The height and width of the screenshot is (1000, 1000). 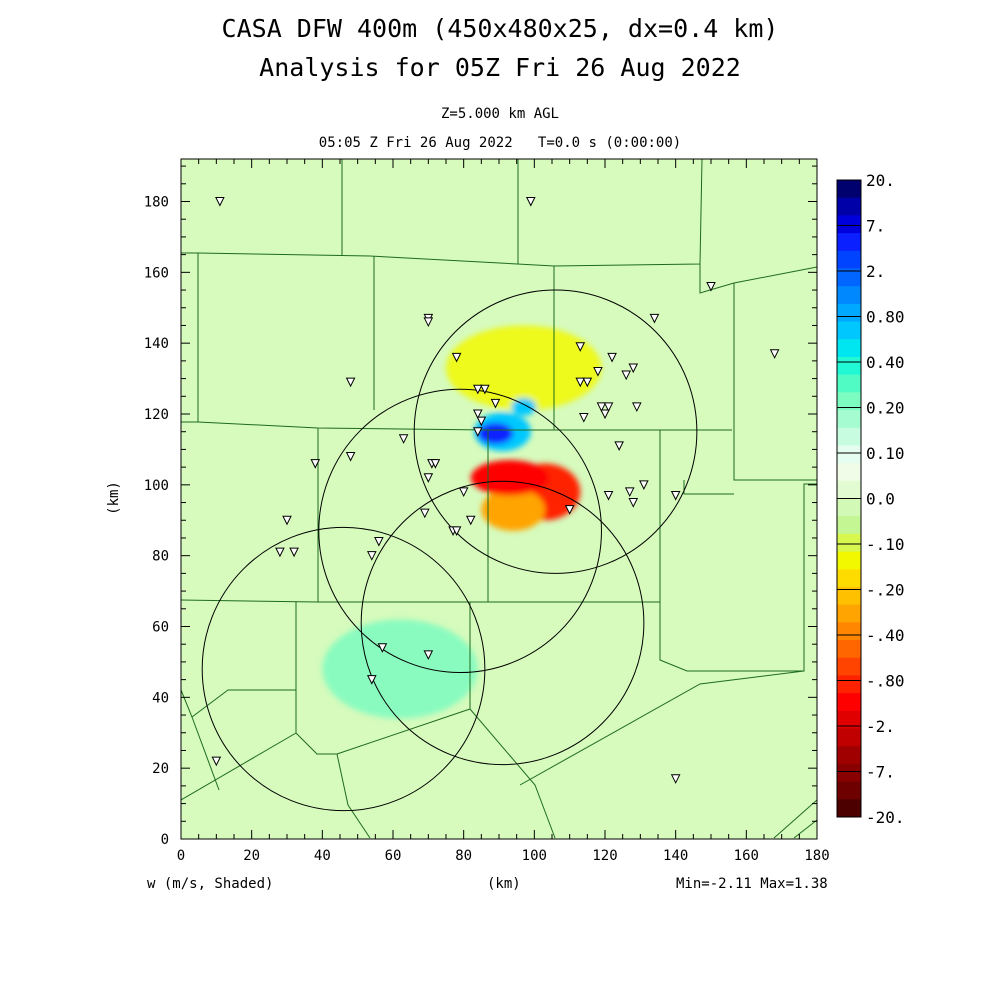 What do you see at coordinates (880, 180) in the screenshot?
I see `colorbar-label: 20.` at bounding box center [880, 180].